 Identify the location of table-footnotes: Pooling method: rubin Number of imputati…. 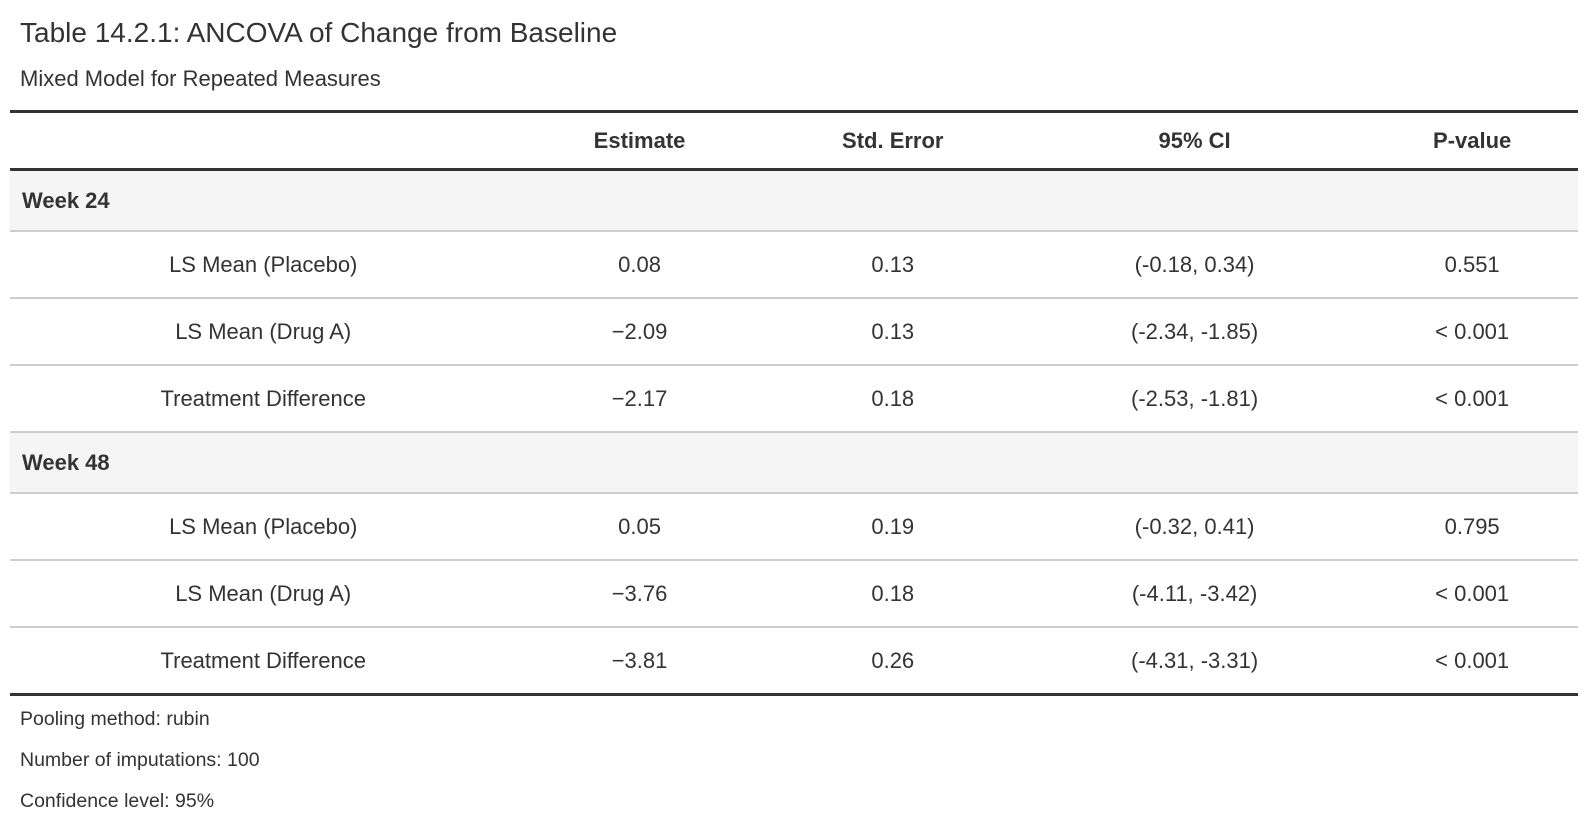
(794, 754).